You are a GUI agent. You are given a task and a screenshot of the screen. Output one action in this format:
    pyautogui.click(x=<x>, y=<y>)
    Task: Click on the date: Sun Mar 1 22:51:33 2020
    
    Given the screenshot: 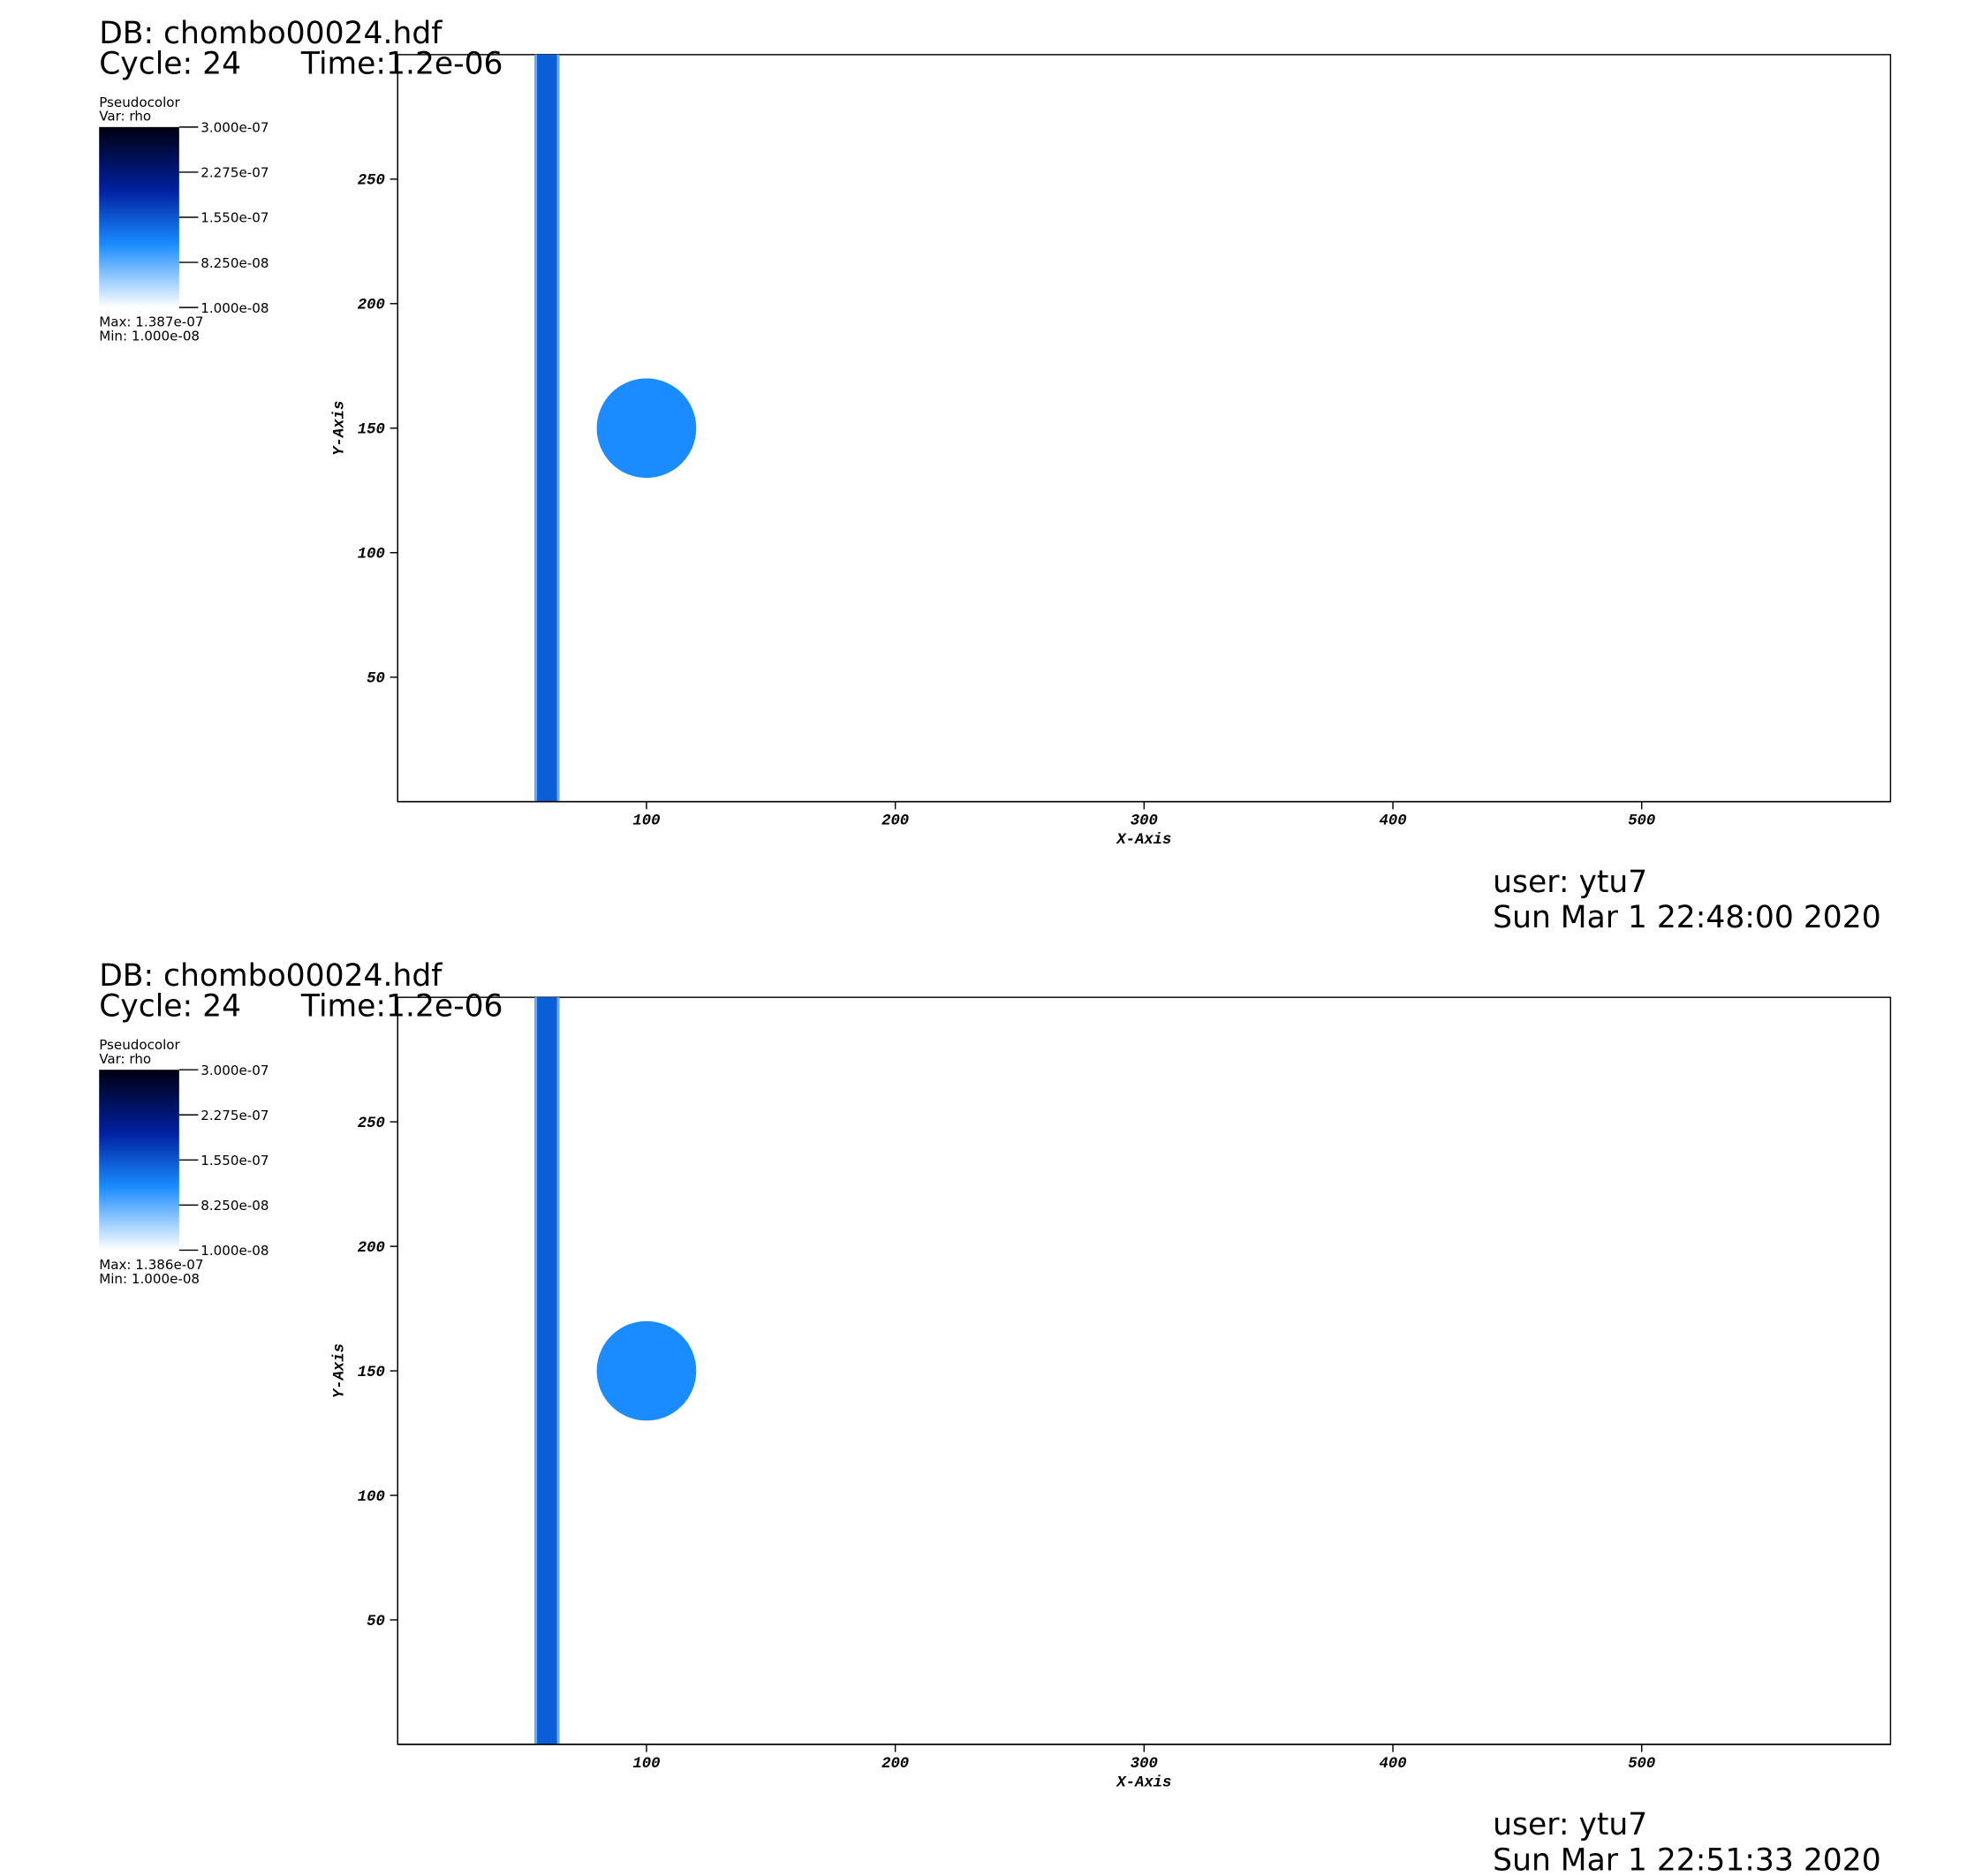 What is the action you would take?
    pyautogui.click(x=1687, y=1859)
    